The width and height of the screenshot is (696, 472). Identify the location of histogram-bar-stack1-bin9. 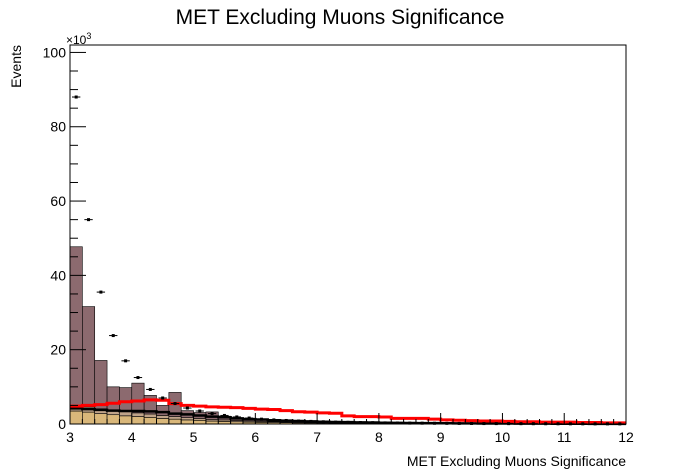
(175, 421).